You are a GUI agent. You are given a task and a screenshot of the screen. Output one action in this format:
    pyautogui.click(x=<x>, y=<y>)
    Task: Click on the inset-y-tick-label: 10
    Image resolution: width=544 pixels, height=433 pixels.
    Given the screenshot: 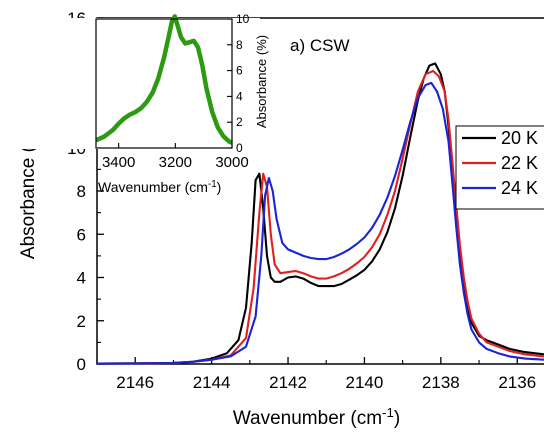 What is the action you would take?
    pyautogui.click(x=243, y=19)
    